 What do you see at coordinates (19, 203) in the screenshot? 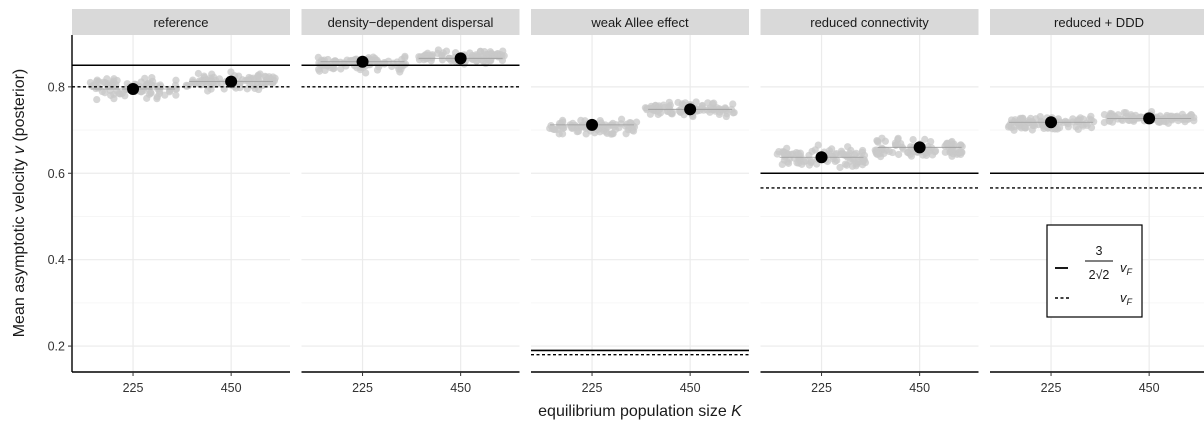
I see `y-axis-title: Mean asymptotic velocity v (posterior)` at bounding box center [19, 203].